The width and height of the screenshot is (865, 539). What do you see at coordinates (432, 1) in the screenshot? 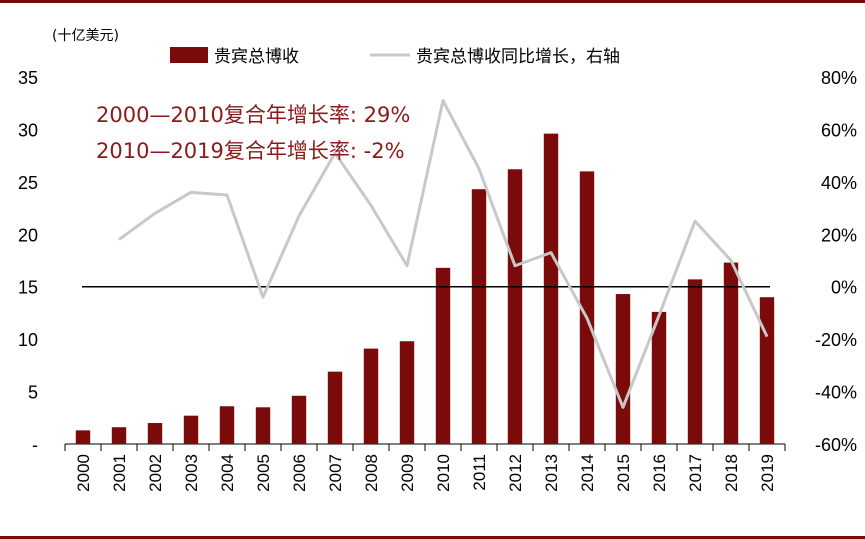
I see `top-border` at bounding box center [432, 1].